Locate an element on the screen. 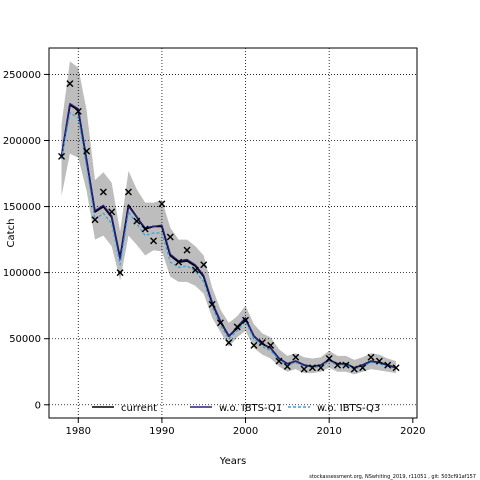 The height and width of the screenshot is (480, 480). y-tick-label: 0 is located at coordinates (38, 405).